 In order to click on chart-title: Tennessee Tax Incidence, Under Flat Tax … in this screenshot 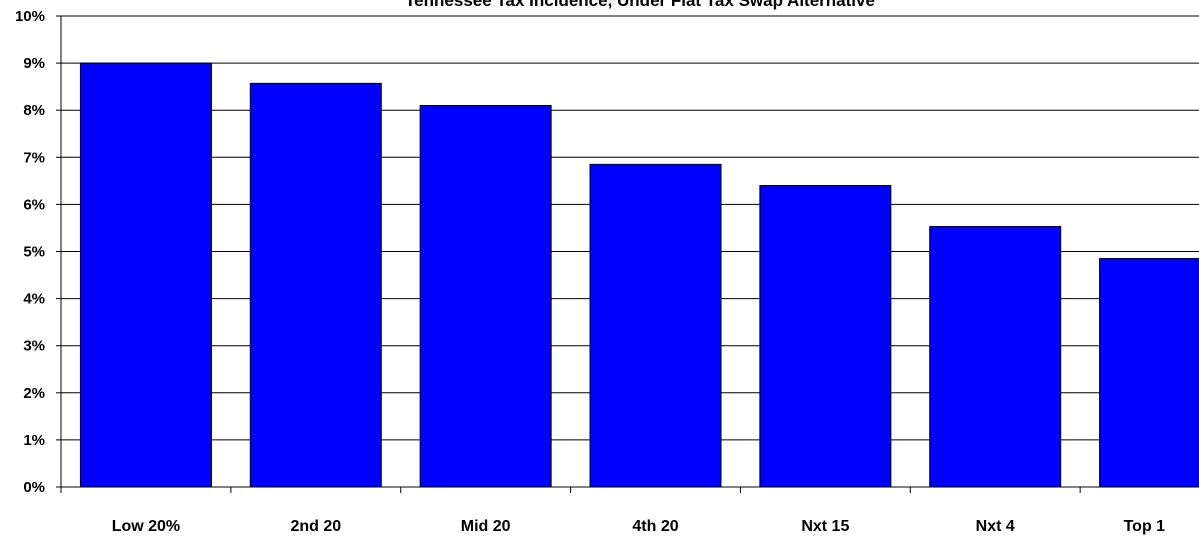, I will do `click(640, 5)`.